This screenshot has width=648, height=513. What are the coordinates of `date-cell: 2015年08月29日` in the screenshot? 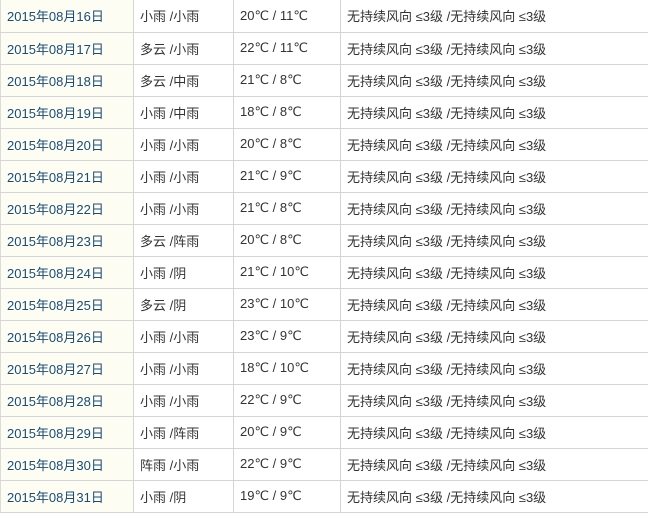 It's located at (67, 432).